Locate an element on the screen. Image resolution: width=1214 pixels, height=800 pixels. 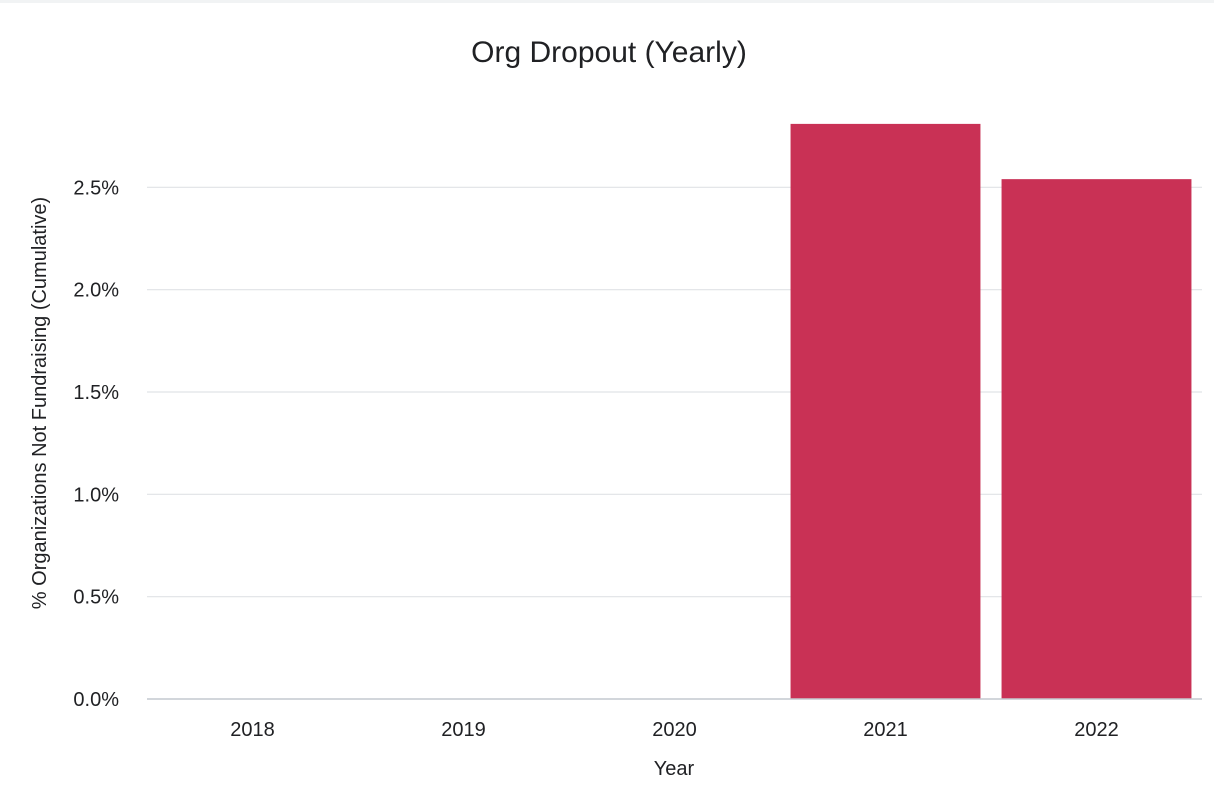
bar-2022 is located at coordinates (1096, 439).